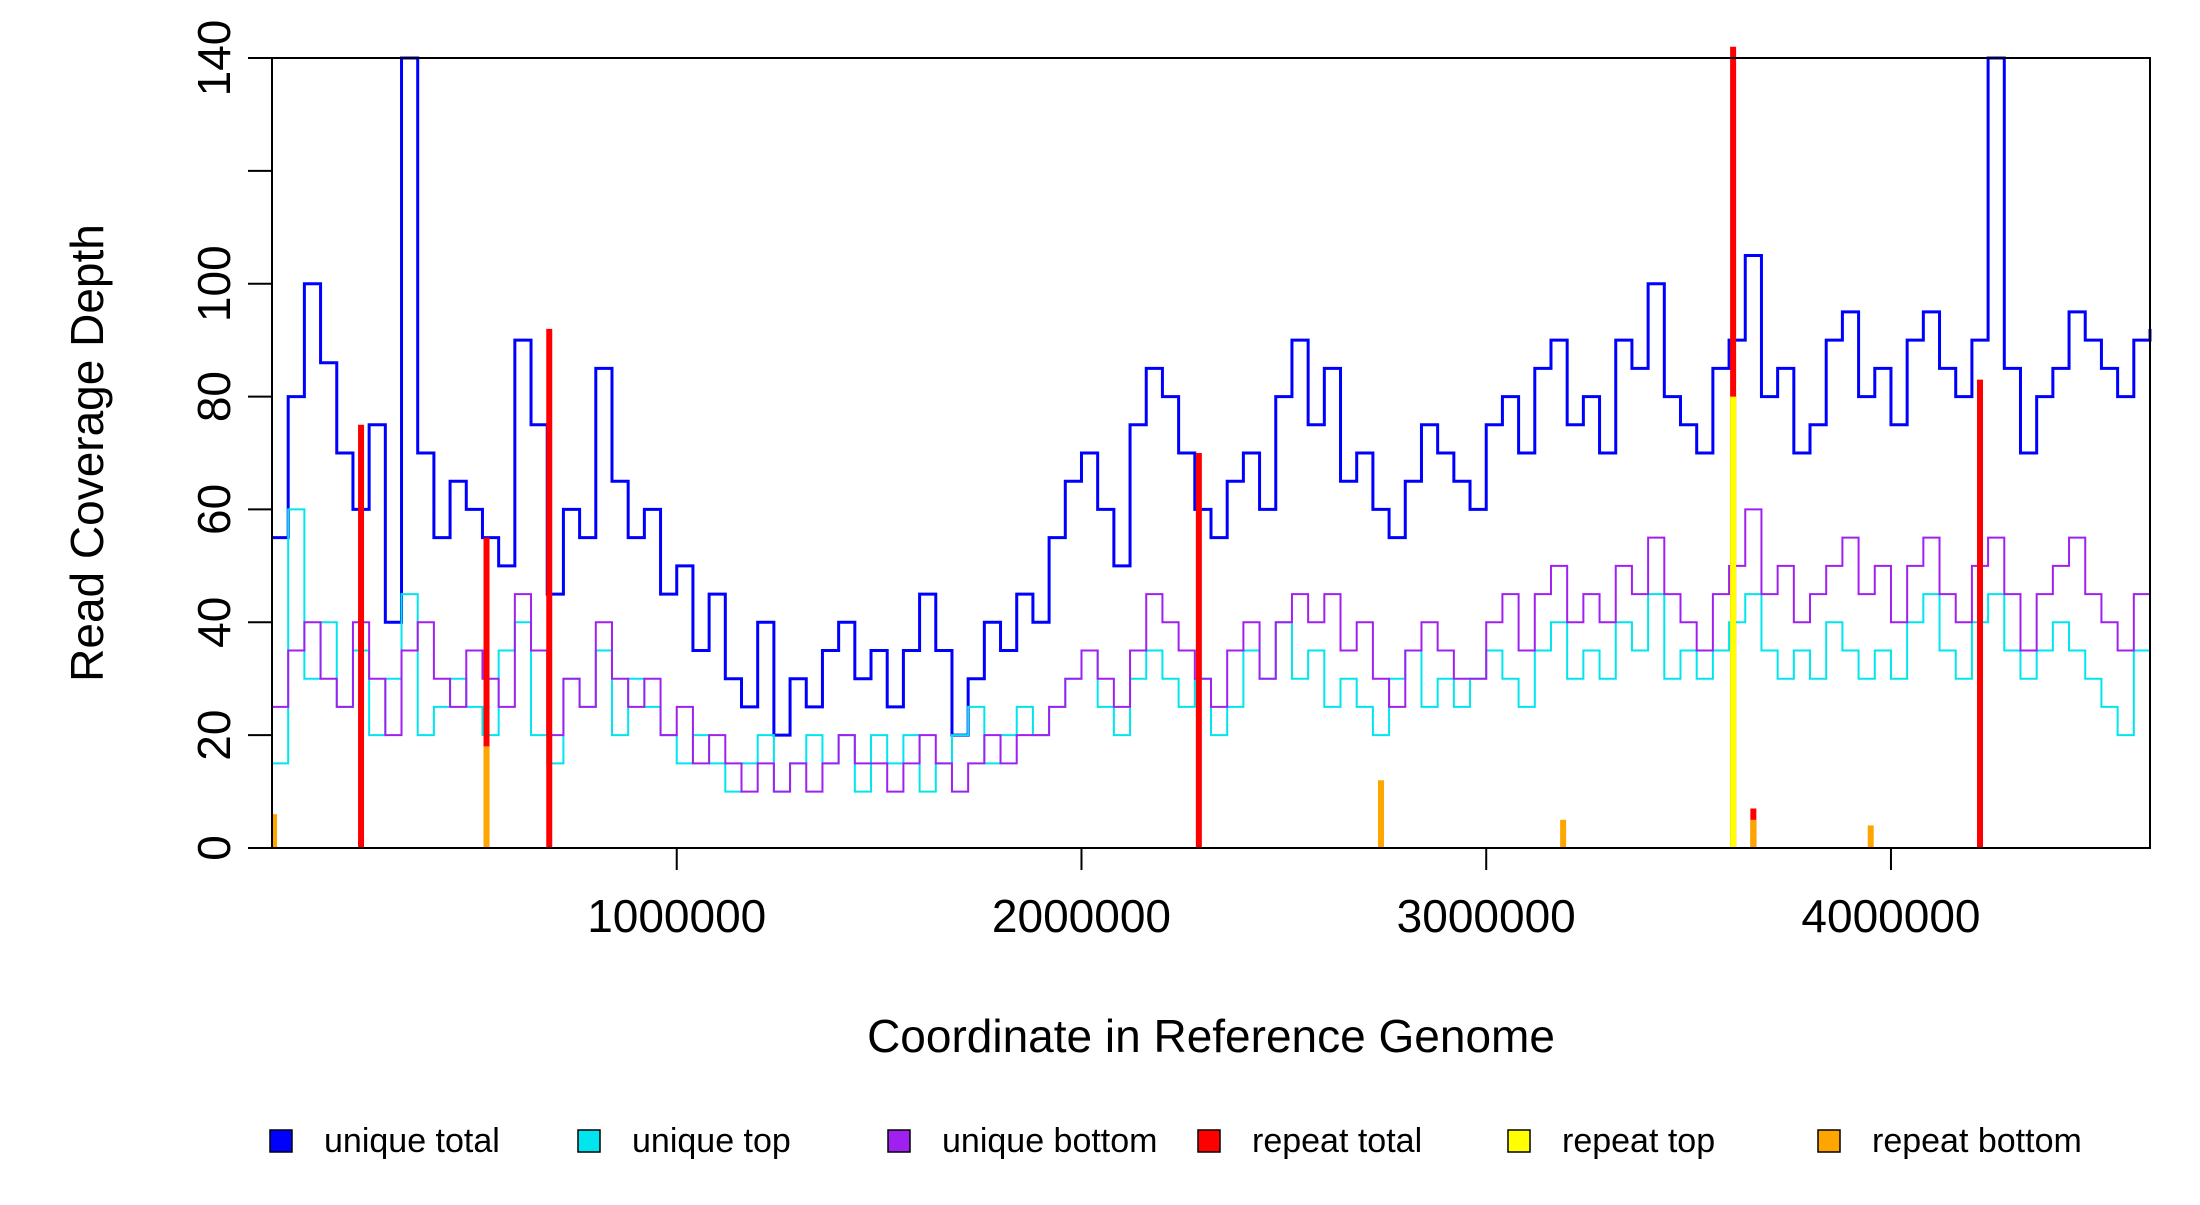 This screenshot has height=1205, width=2200. What do you see at coordinates (214, 396) in the screenshot?
I see `y-tick-label: 80` at bounding box center [214, 396].